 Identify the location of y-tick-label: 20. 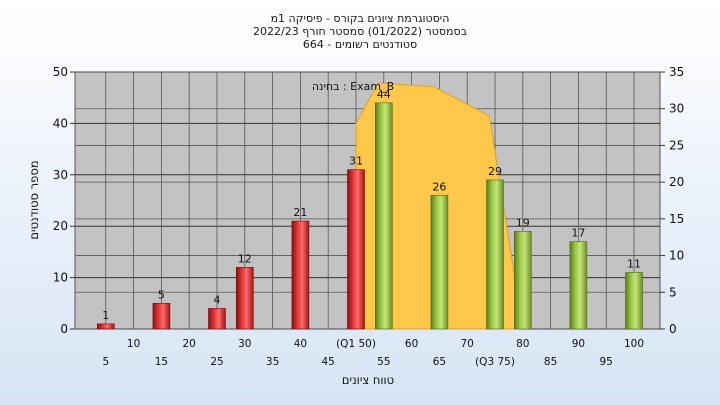
(60, 226).